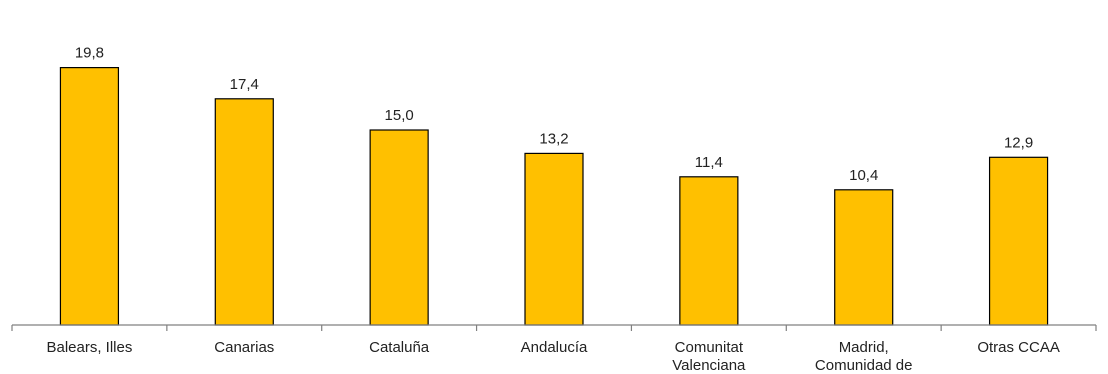 The height and width of the screenshot is (374, 1108). What do you see at coordinates (864, 347) in the screenshot?
I see `x-tick-label: Madrid,` at bounding box center [864, 347].